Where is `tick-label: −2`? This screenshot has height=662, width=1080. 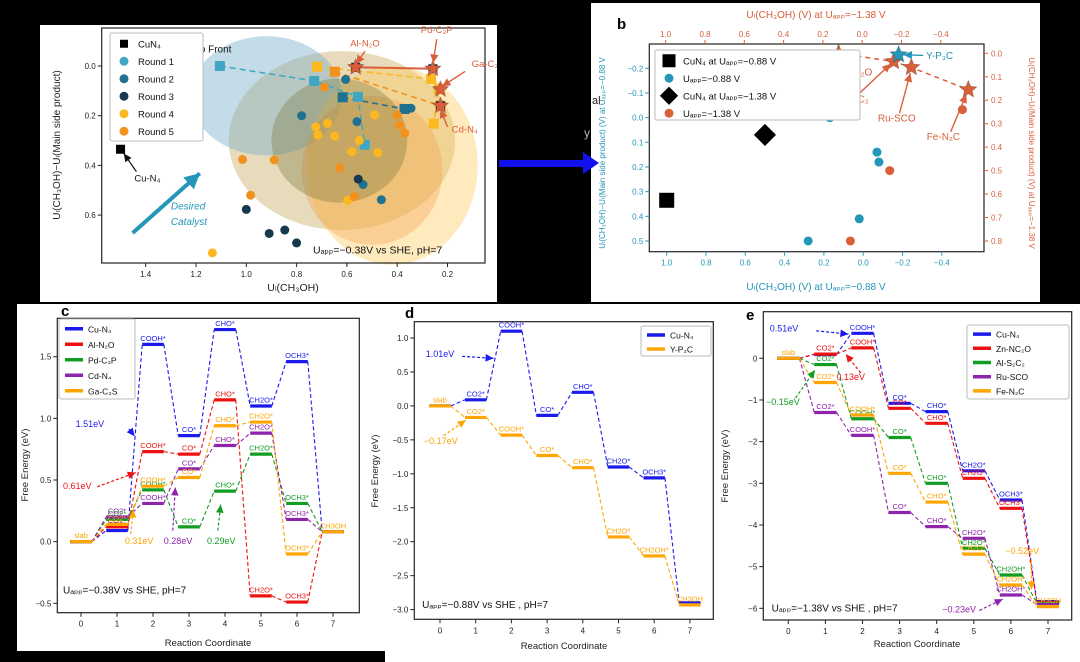 tick-label: −2 is located at coordinates (753, 442).